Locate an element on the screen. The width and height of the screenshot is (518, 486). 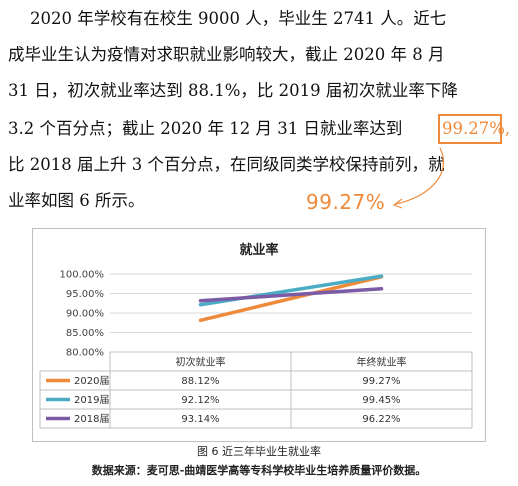
paragraph-line-5: 比 2018 届上升 3 个百分点，在同级同类学校保持前列，就 is located at coordinates (226, 164).